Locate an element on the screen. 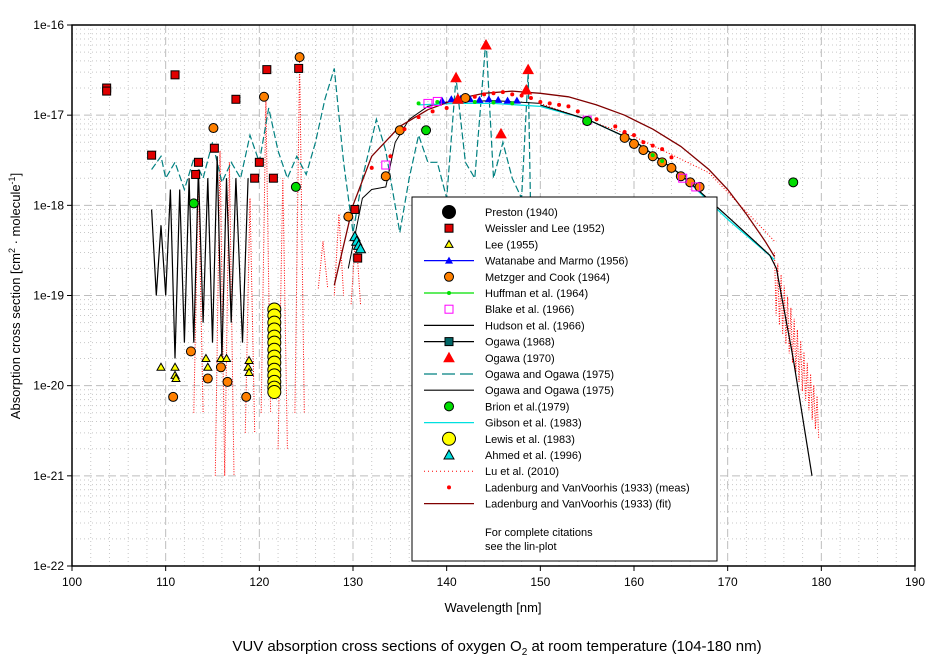  legend-item: Weissler and Lee (1952) is located at coordinates (524, 229).